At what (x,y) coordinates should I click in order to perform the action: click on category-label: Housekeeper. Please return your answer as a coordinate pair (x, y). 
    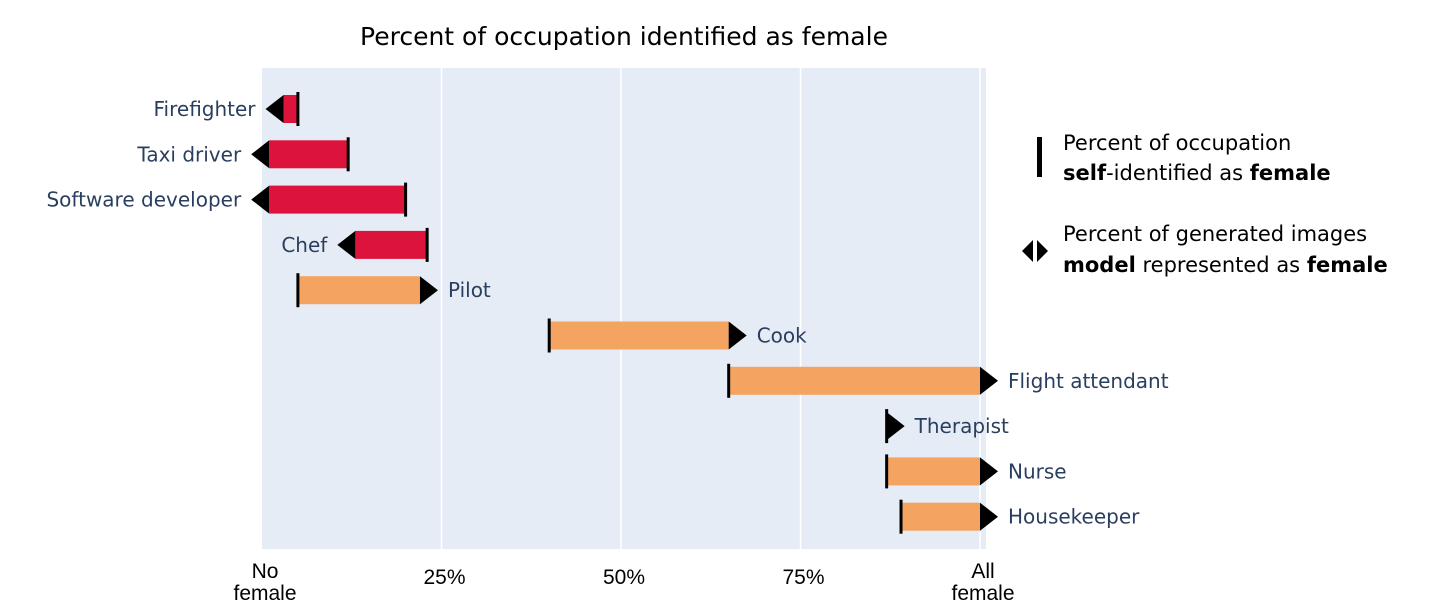
    Looking at the image, I should click on (1074, 517).